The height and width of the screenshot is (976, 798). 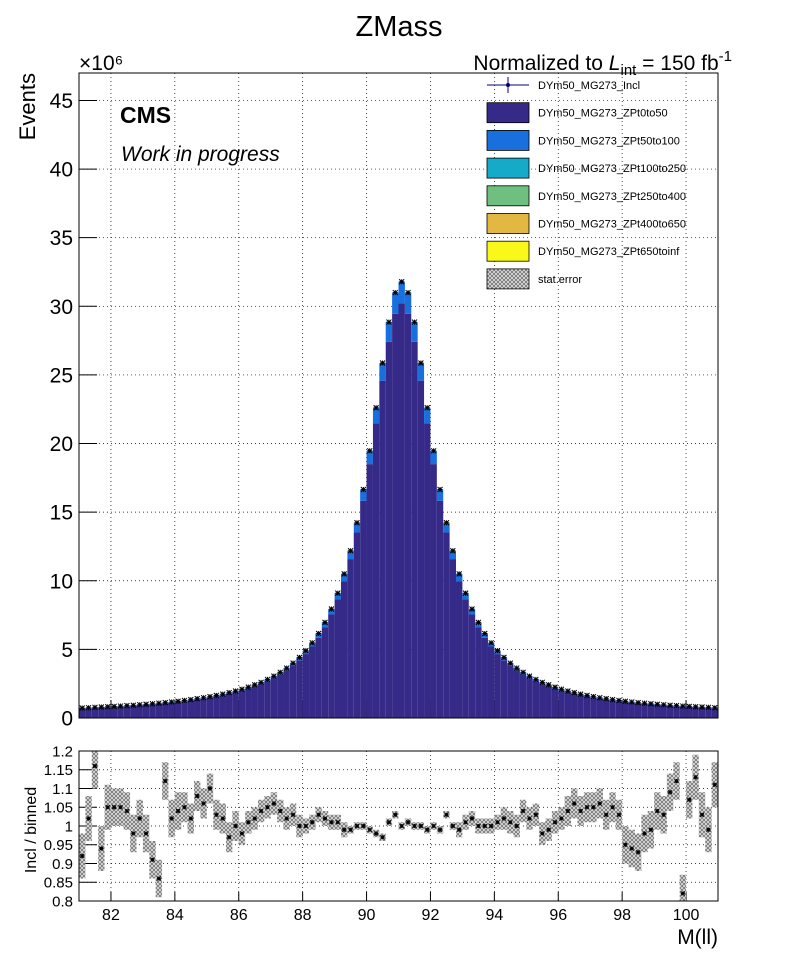 What do you see at coordinates (61, 238) in the screenshot?
I see `y-tick-label: 35` at bounding box center [61, 238].